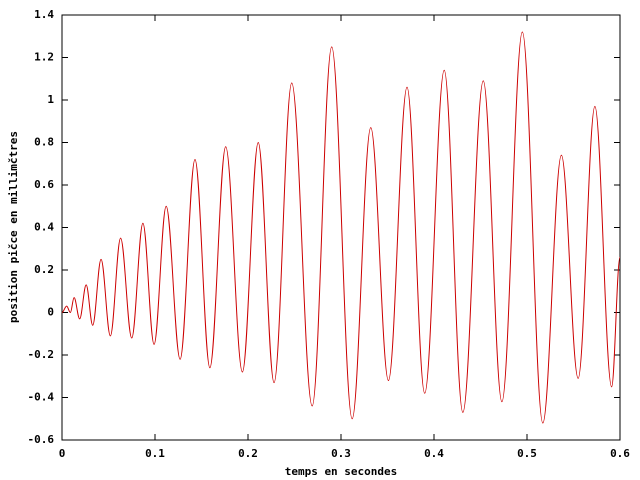 Image resolution: width=640 pixels, height=480 pixels. Describe the element at coordinates (341, 453) in the screenshot. I see `x-tick-label: 0.3` at that location.